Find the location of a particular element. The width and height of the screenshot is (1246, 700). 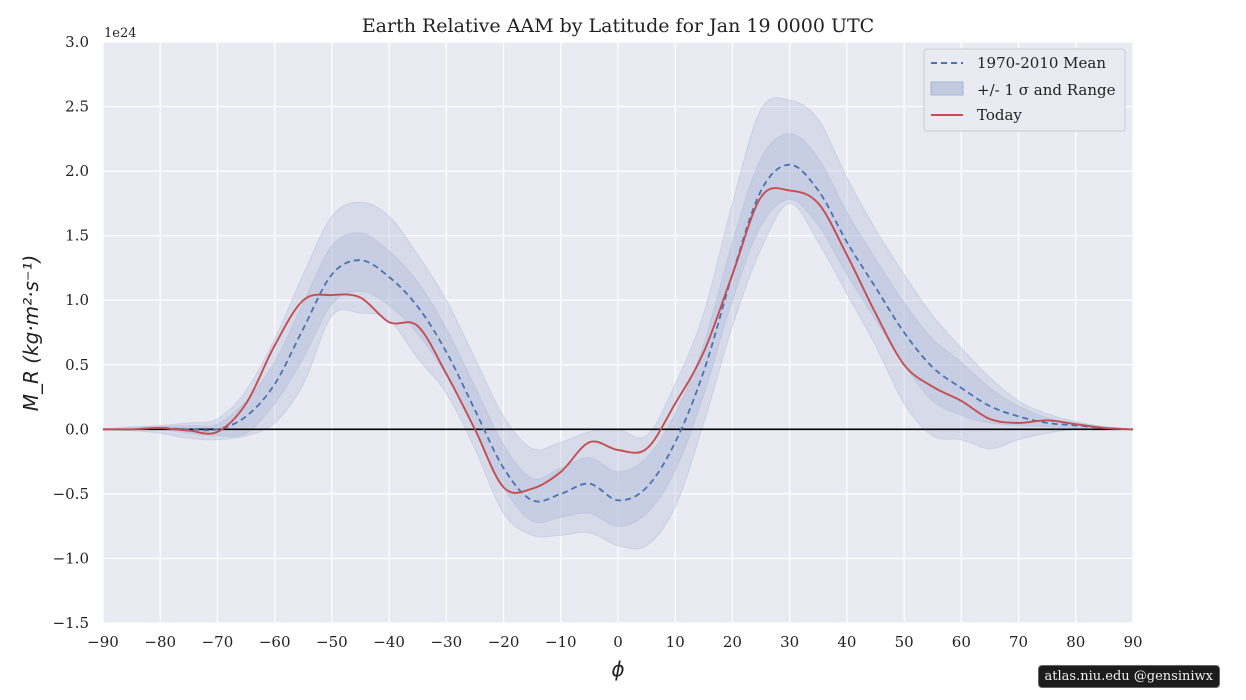

y-axis-label: M_R (kg·m²·s⁻¹) is located at coordinates (31, 333).